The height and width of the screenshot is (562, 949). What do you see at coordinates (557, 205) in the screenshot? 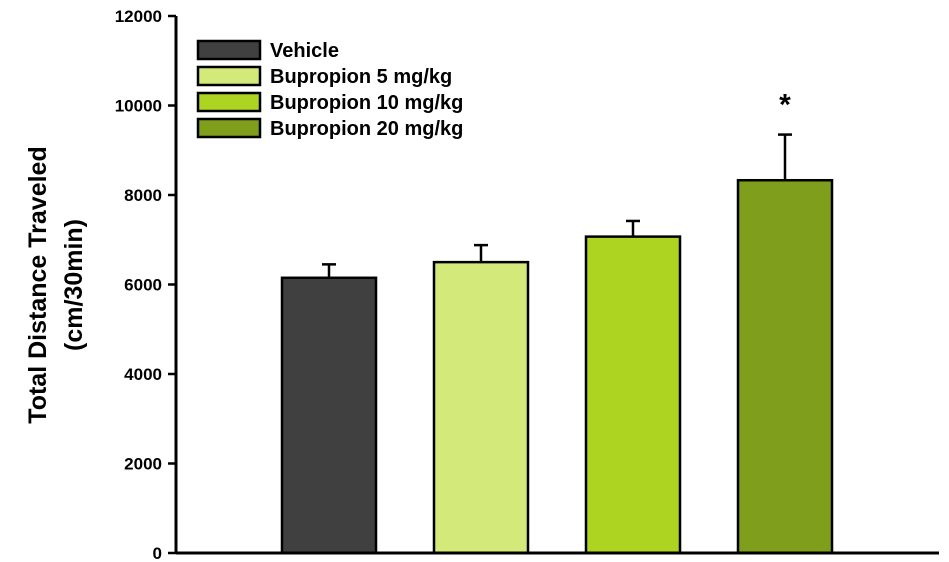
I see `error-bars-group` at bounding box center [557, 205].